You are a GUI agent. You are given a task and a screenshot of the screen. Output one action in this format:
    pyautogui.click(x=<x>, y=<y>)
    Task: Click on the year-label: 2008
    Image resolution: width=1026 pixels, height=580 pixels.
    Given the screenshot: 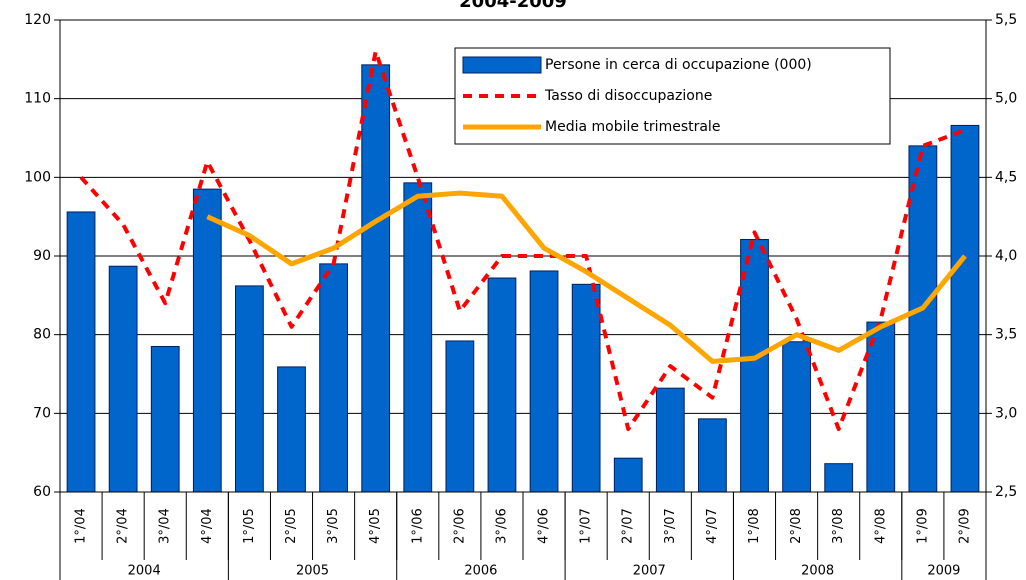 What is the action you would take?
    pyautogui.click(x=817, y=571)
    